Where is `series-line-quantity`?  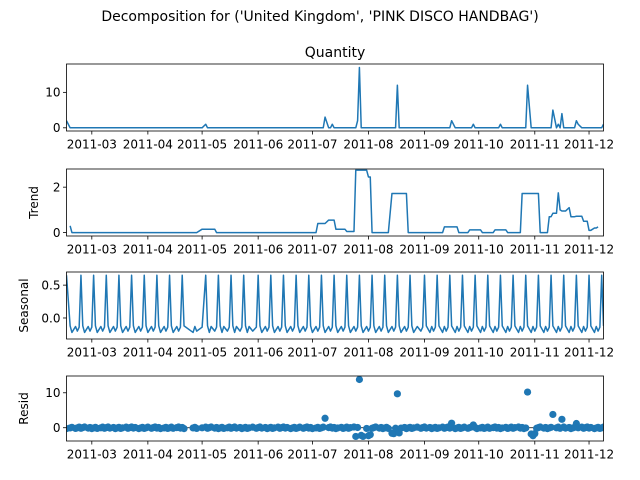 series-line-quantity is located at coordinates (335, 97).